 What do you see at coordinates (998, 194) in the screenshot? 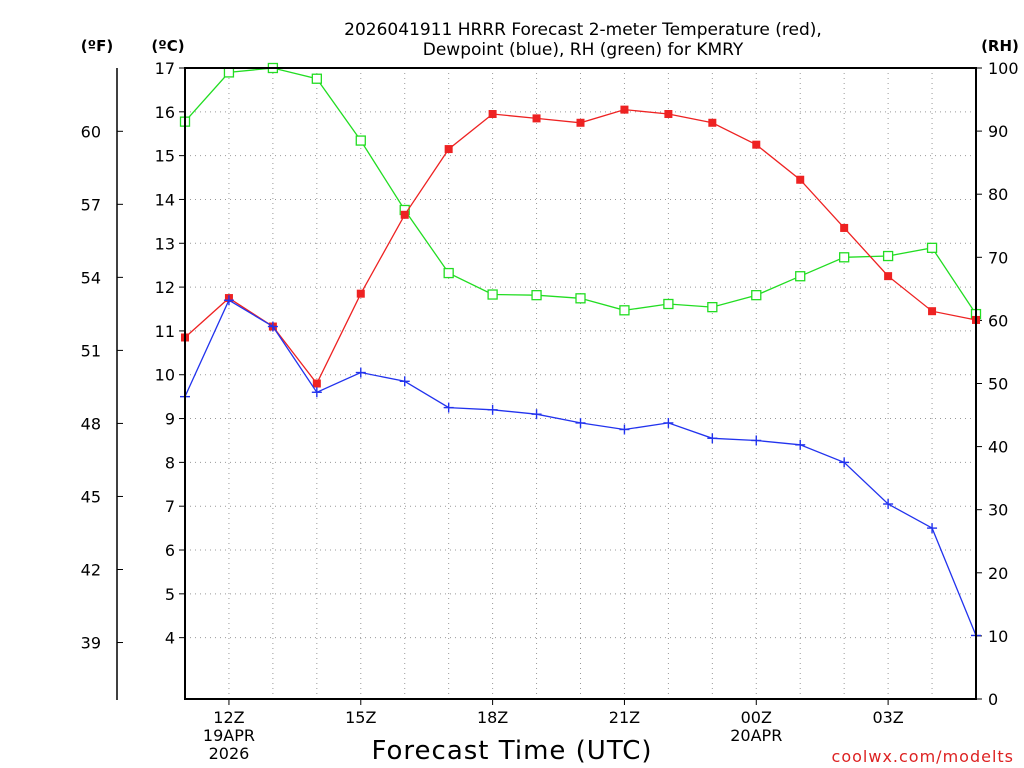
I see `rh-tick-label: 80` at bounding box center [998, 194].